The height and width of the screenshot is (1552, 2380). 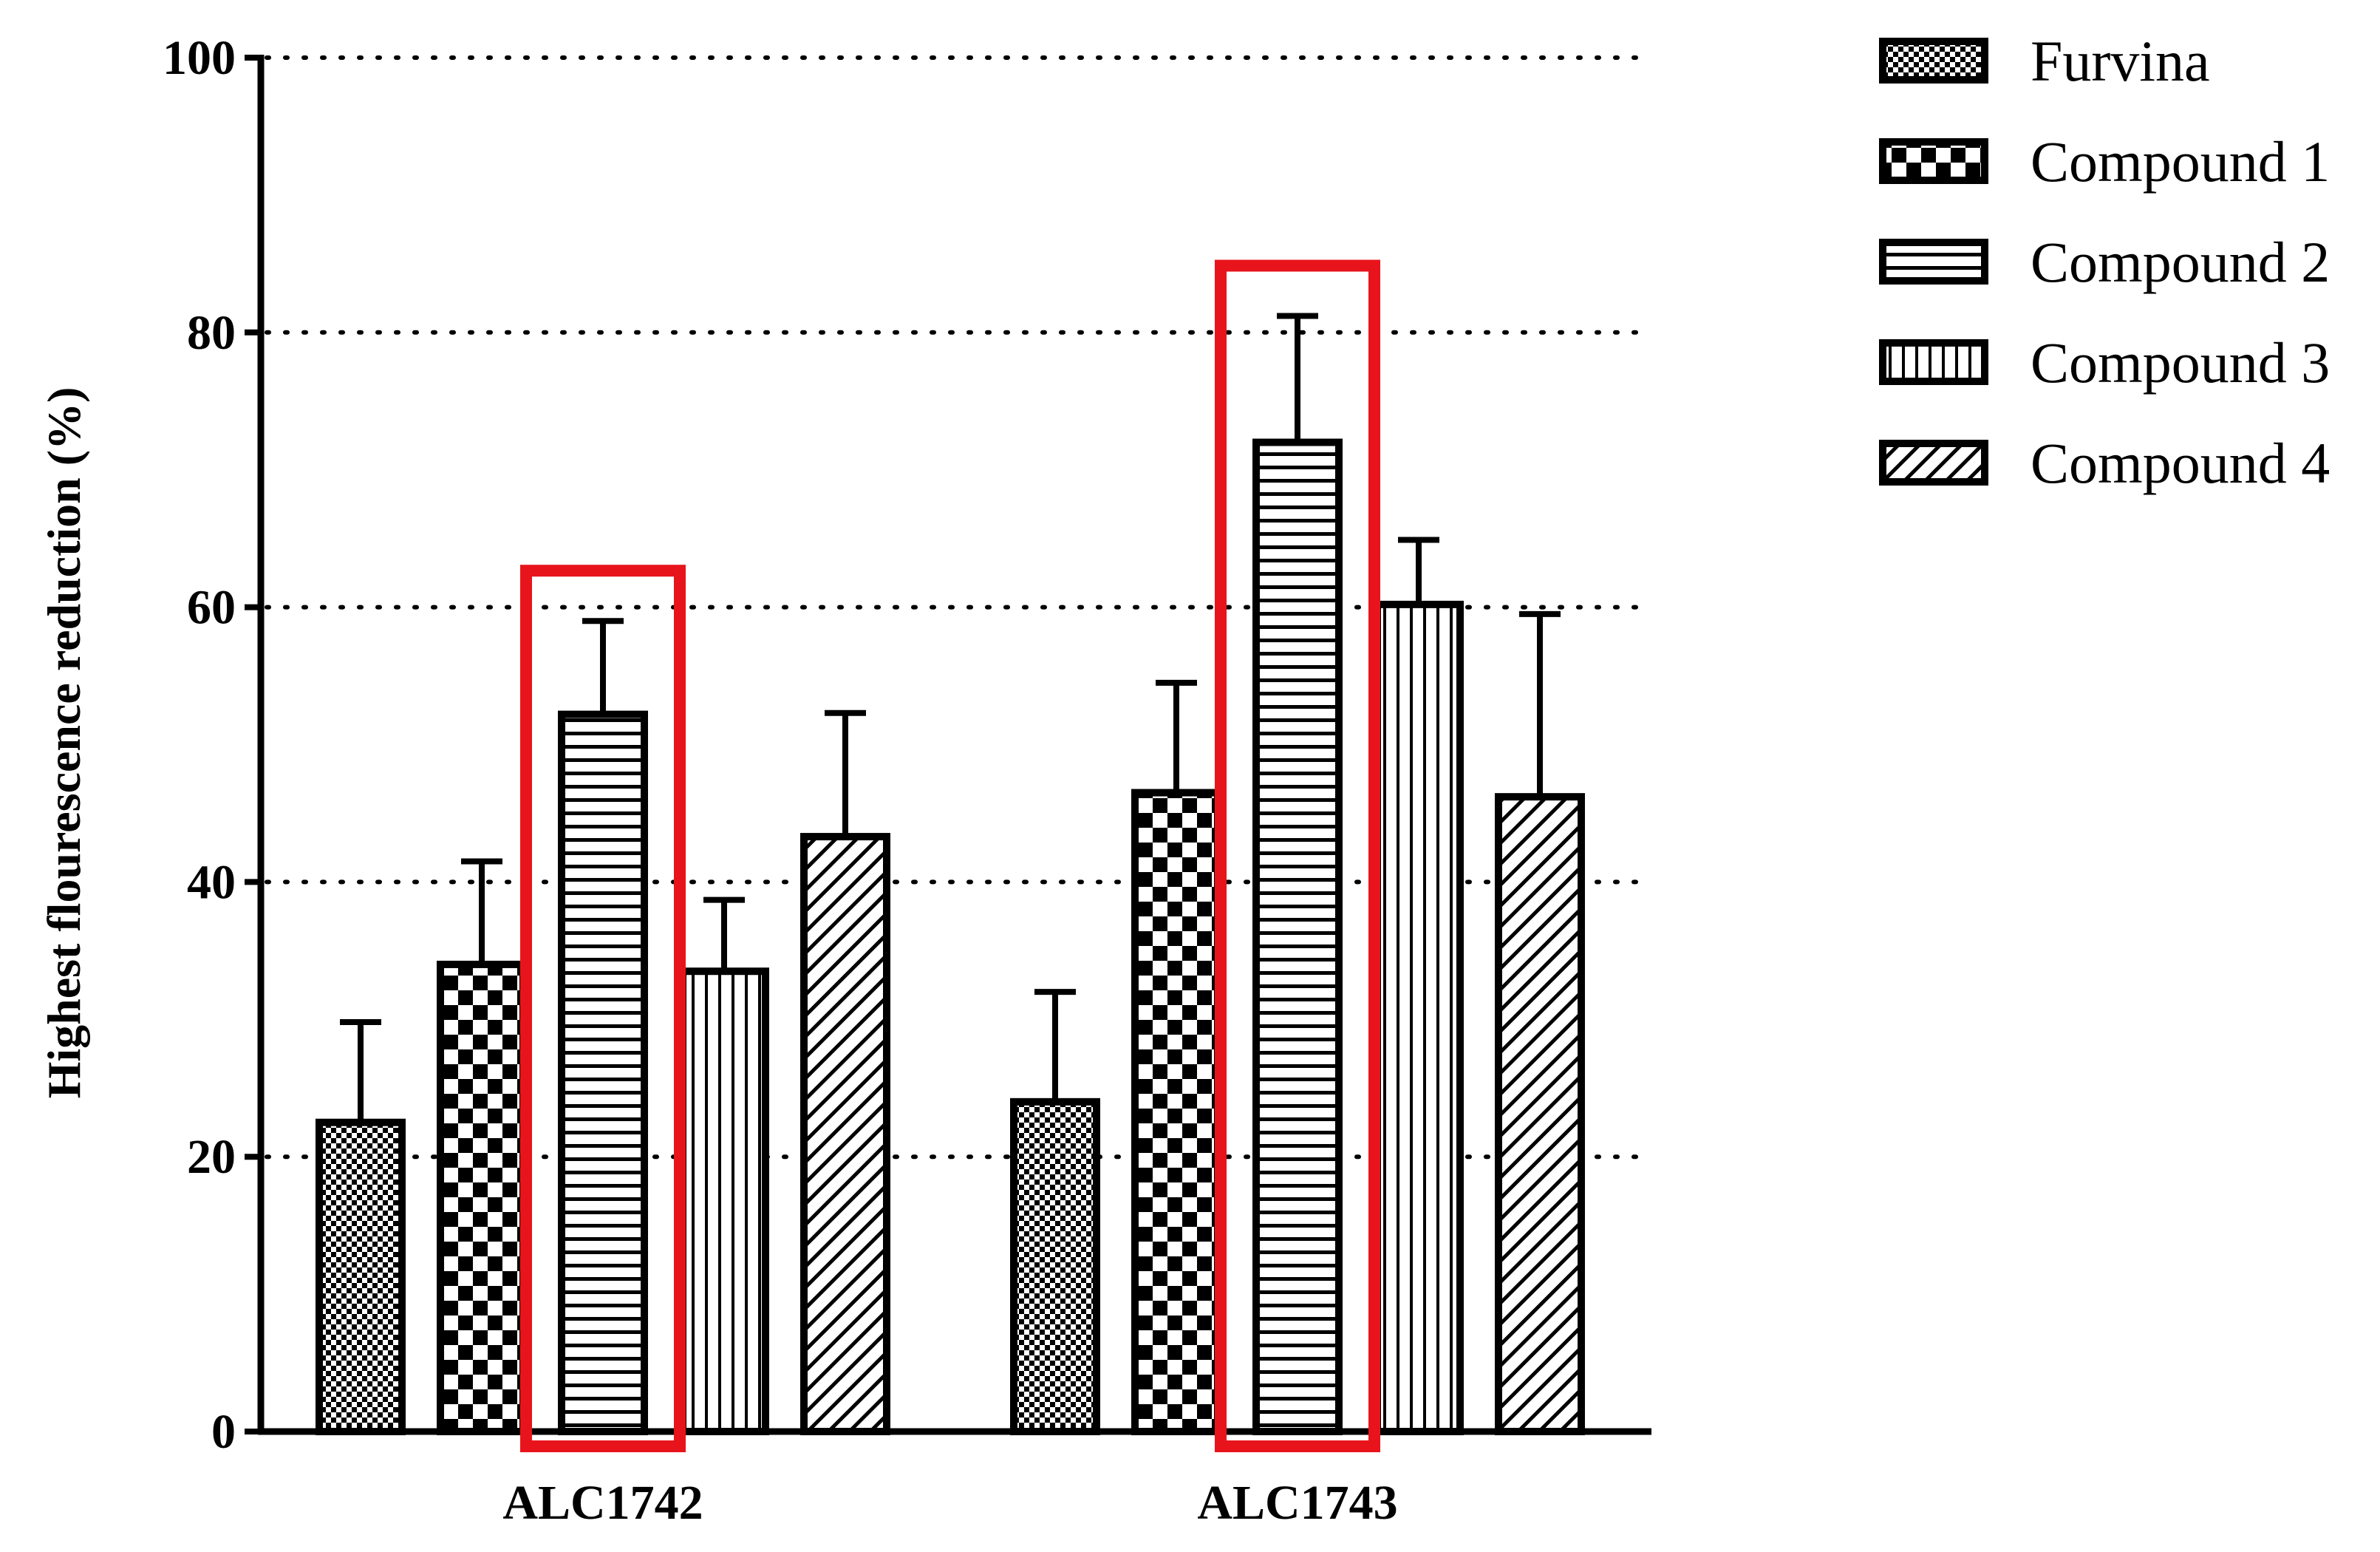 What do you see at coordinates (224, 1432) in the screenshot?
I see `y-tick-label: 0` at bounding box center [224, 1432].